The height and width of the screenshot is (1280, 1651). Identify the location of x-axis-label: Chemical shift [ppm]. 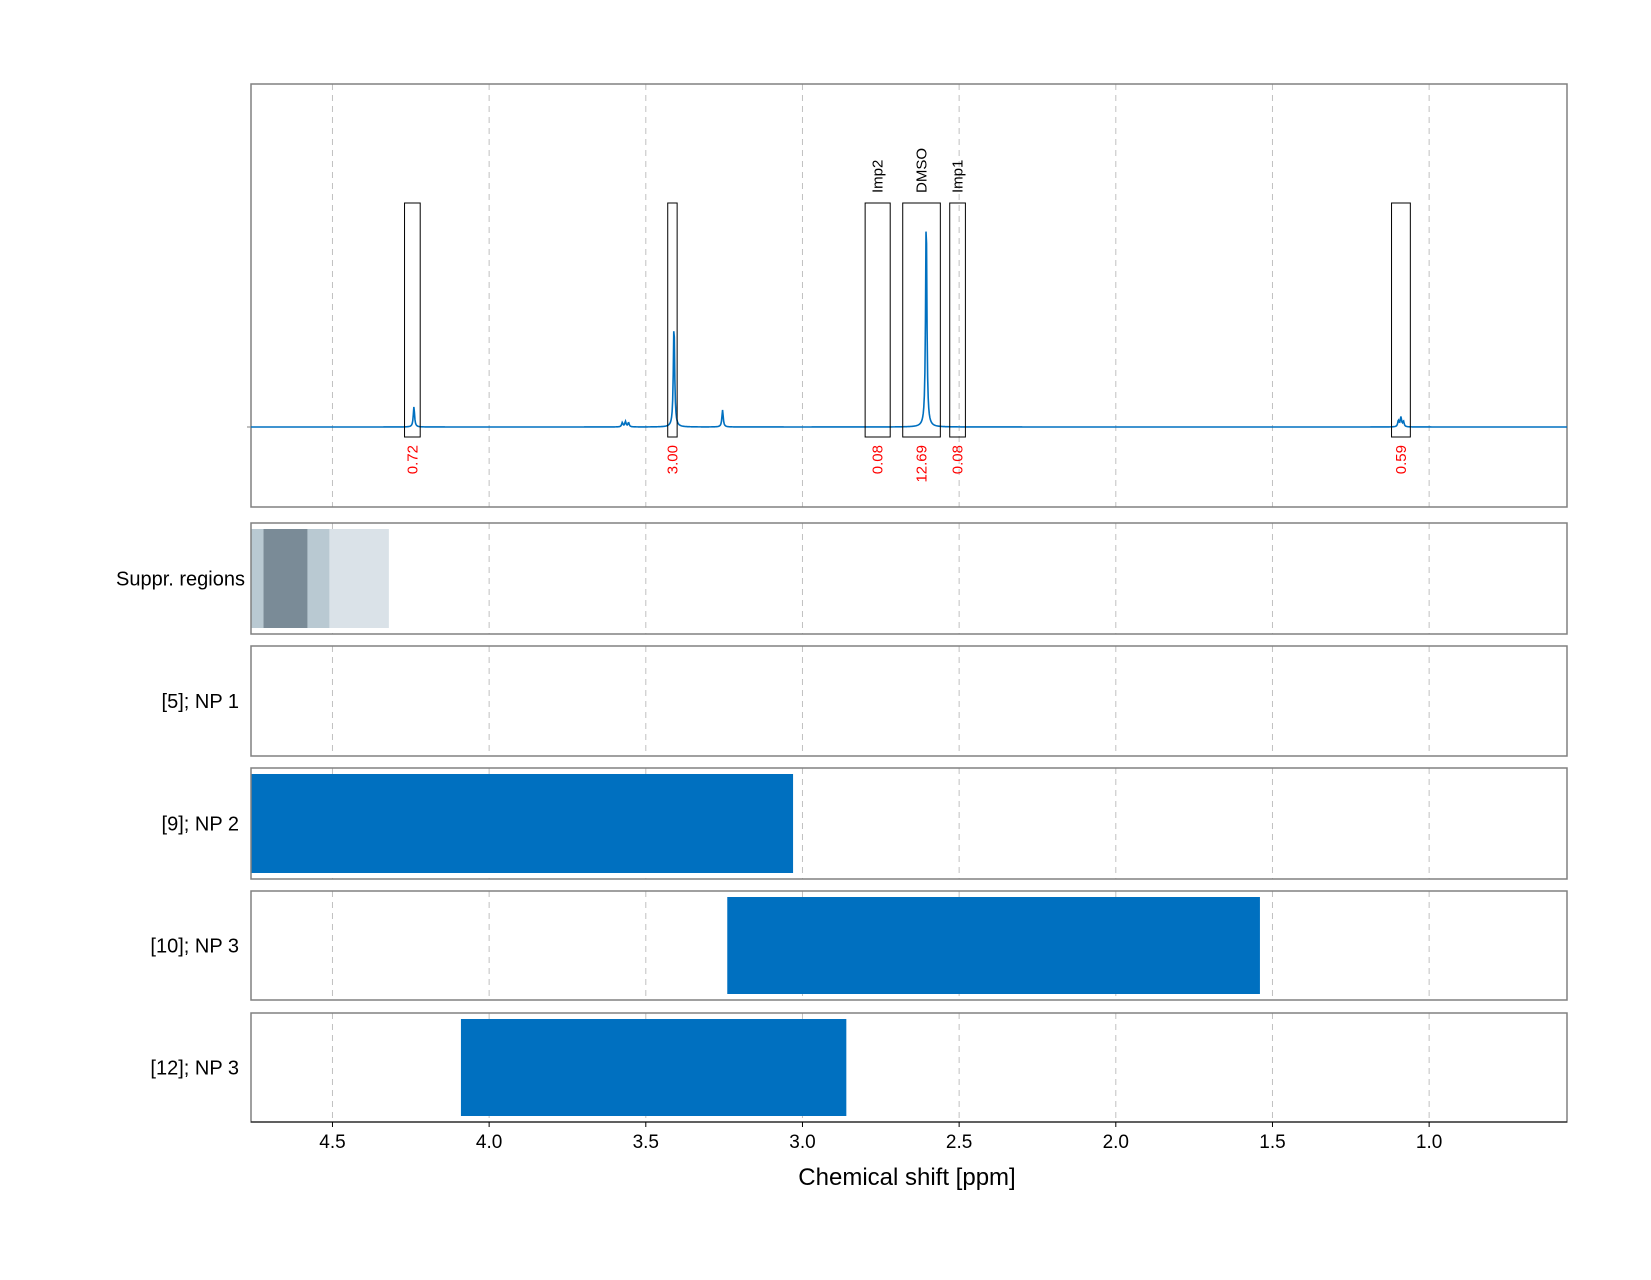
(906, 1177).